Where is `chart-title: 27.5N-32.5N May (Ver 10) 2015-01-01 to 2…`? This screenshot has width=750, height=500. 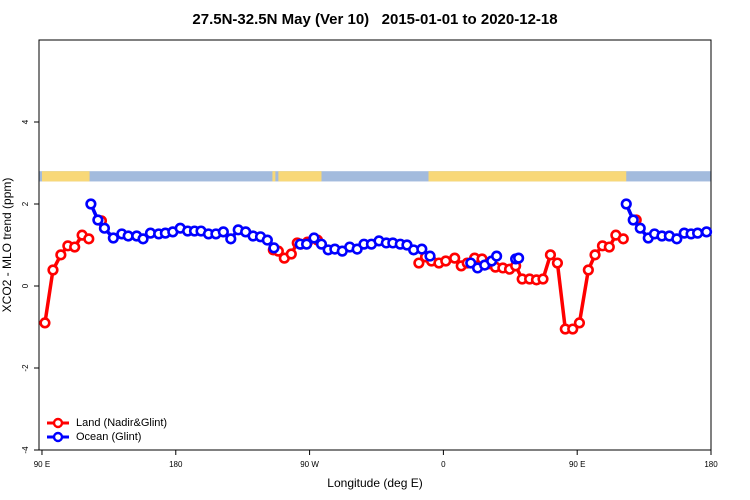 chart-title: 27.5N-32.5N May (Ver 10) 2015-01-01 to 2… is located at coordinates (374, 19).